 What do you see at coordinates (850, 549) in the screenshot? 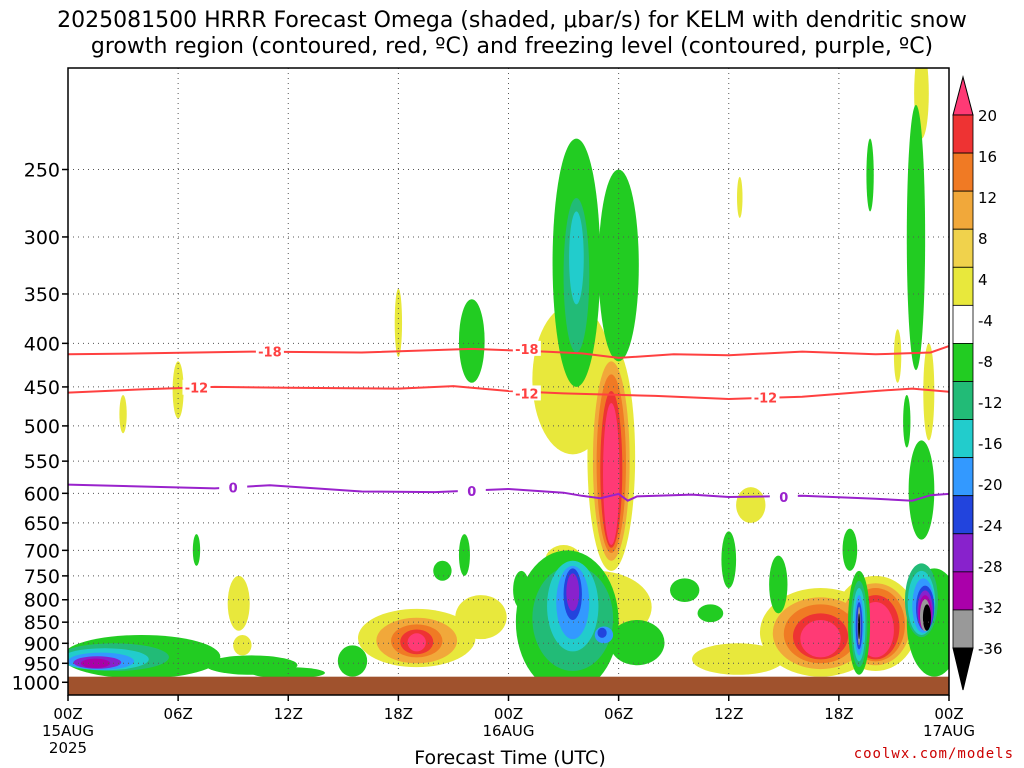
I see `omega-region--4-51` at bounding box center [850, 549].